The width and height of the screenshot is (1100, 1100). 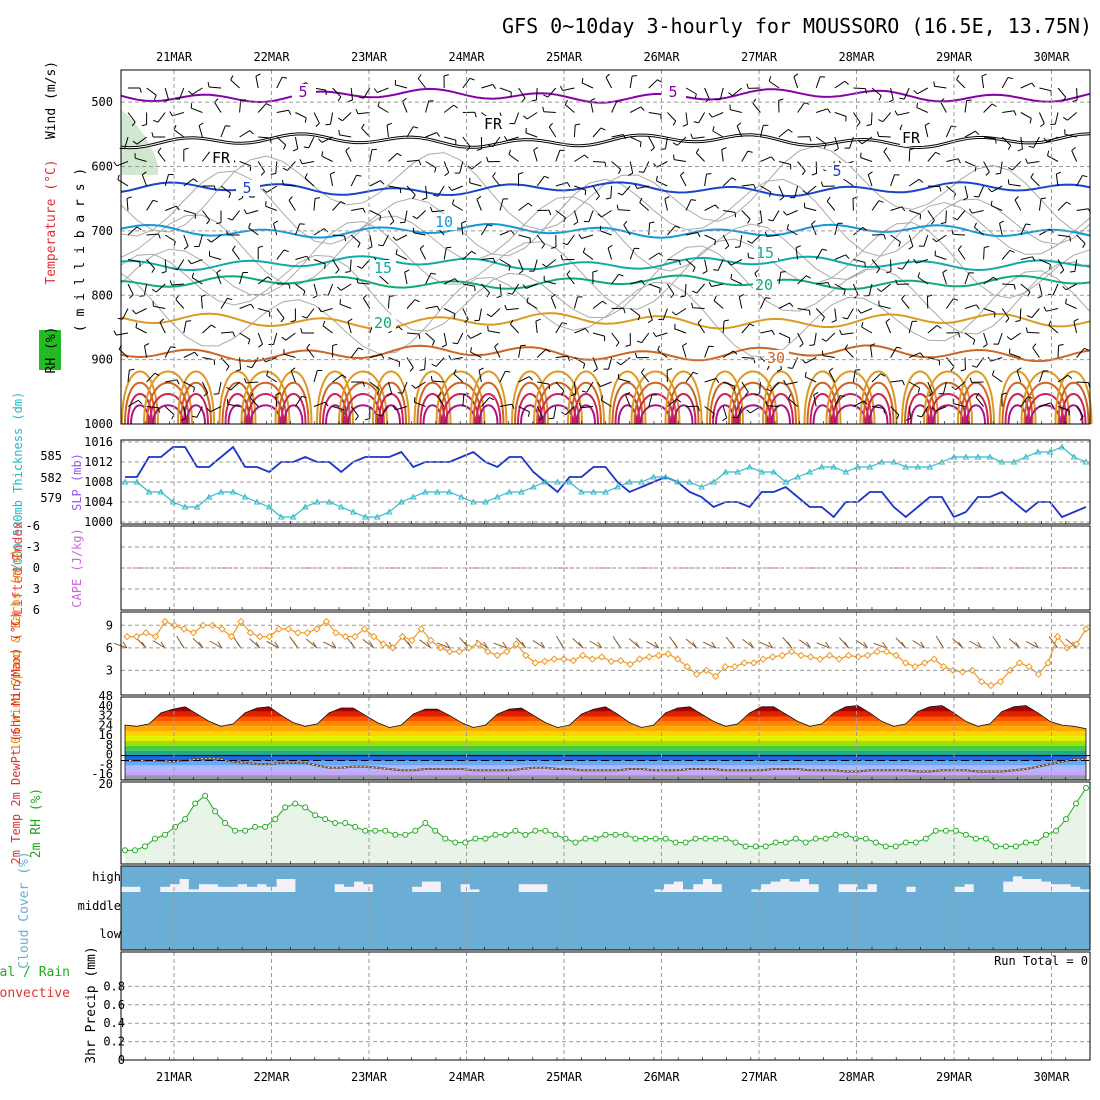 I want to click on wind-barb-10m-flag, so click(x=486, y=645).